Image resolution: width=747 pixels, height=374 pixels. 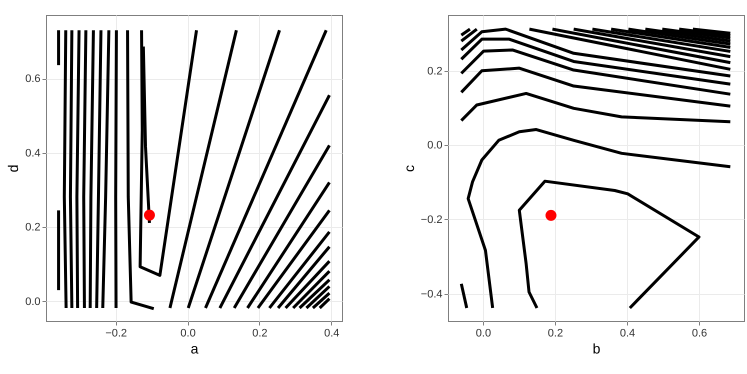 I want to click on y-tick-label: −0.4, so click(x=431, y=294).